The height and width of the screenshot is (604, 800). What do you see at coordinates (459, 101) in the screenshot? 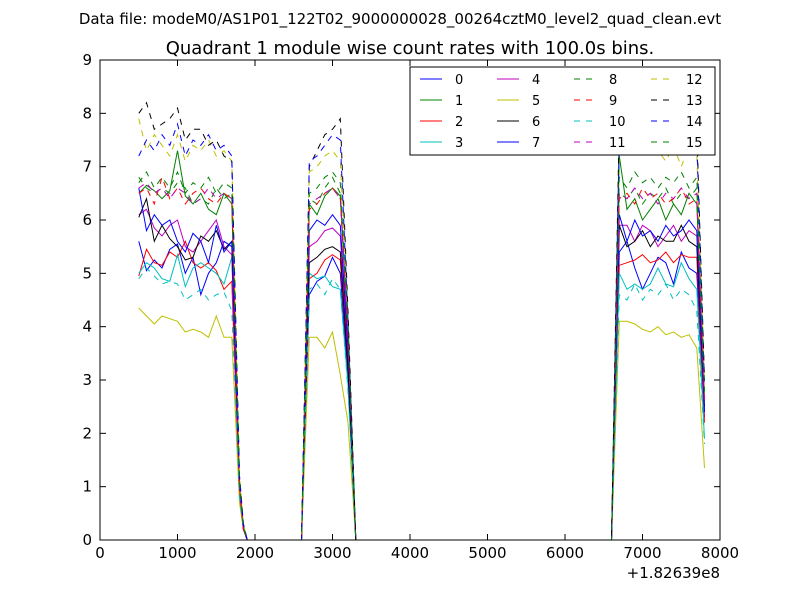
I see `legend-label-1: 1` at bounding box center [459, 101].